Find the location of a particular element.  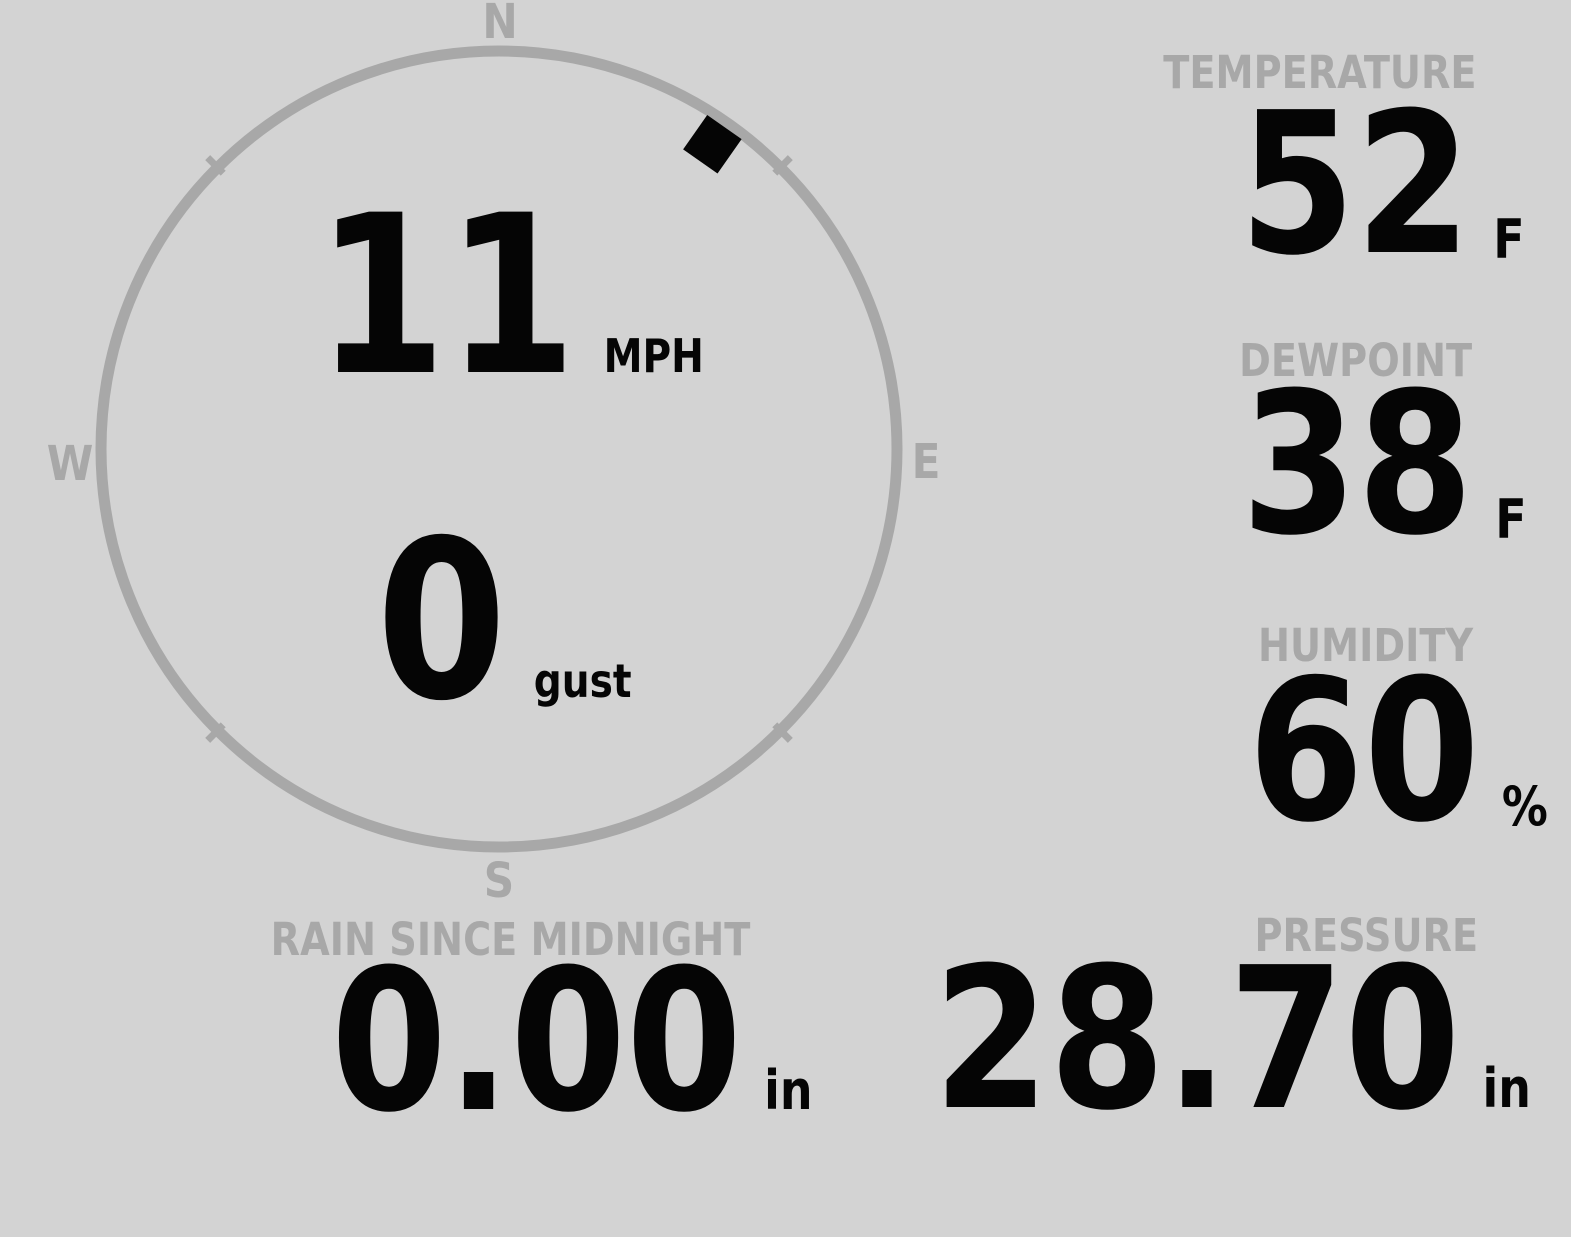

compass-label-south: S is located at coordinates (499, 881).